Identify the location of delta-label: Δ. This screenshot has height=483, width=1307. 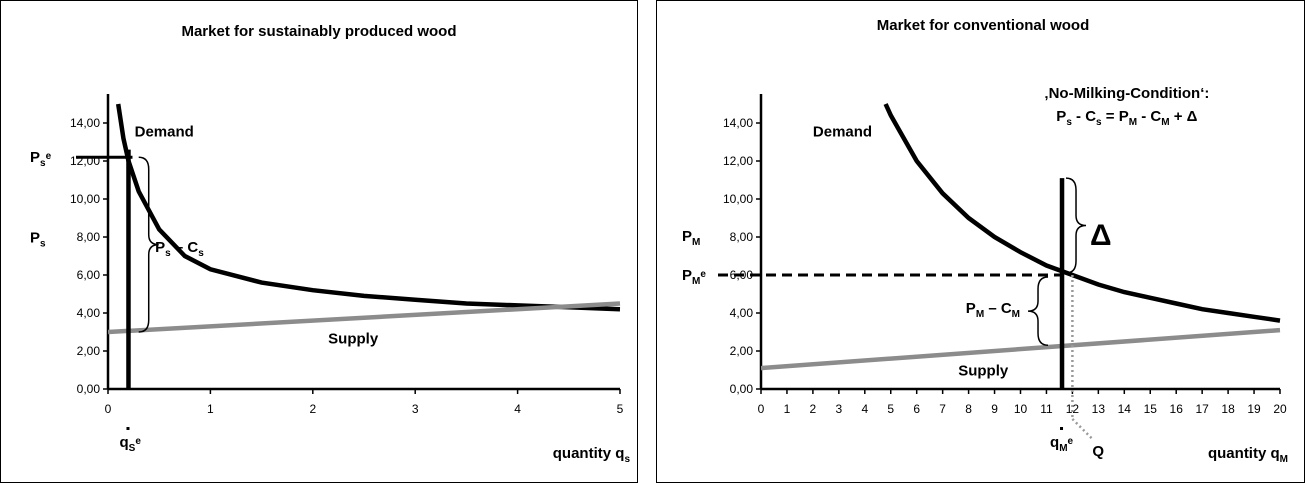
(1101, 235).